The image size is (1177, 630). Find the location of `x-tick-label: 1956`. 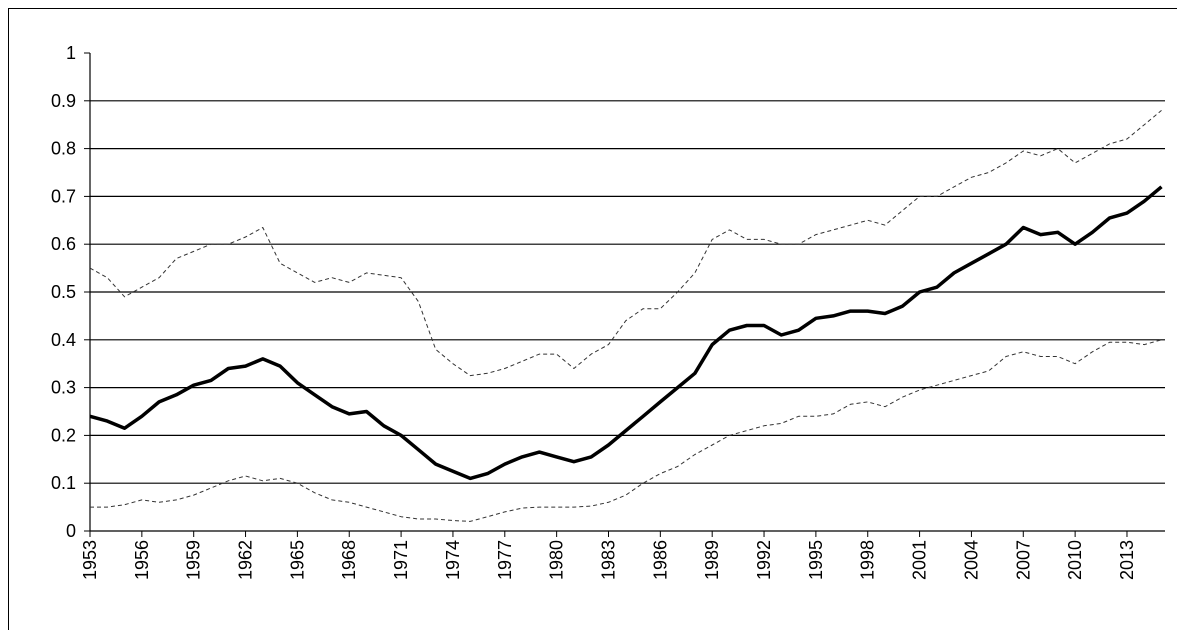

x-tick-label: 1956 is located at coordinates (142, 560).